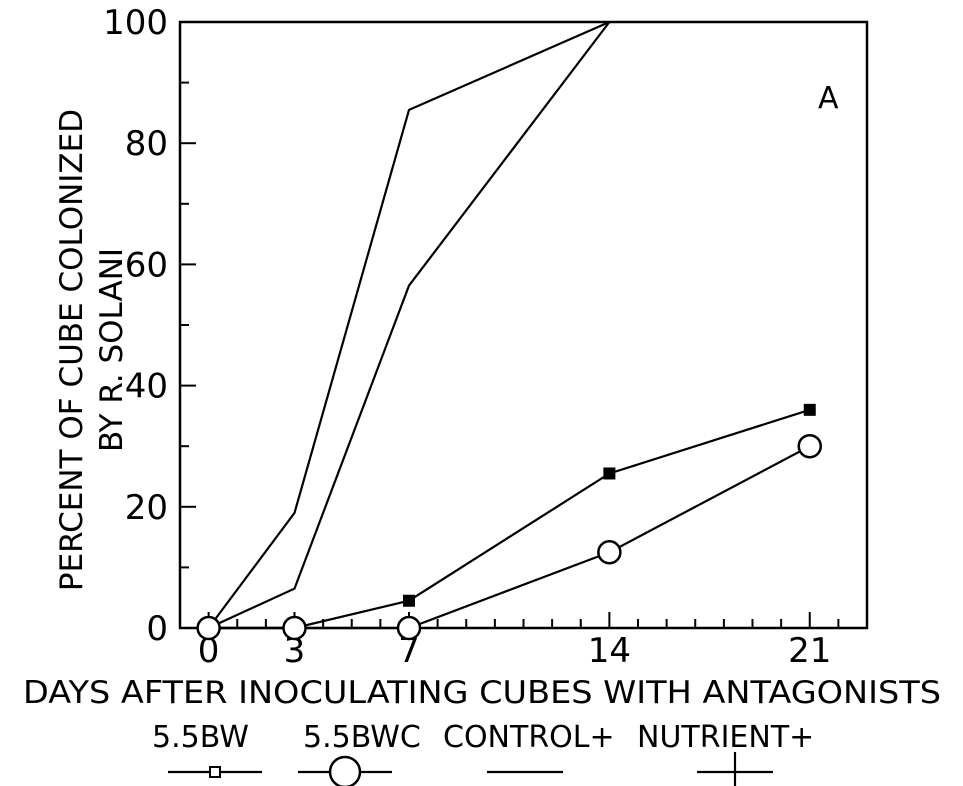 The image size is (963, 786). I want to click on legend-square-icon, so click(215, 772).